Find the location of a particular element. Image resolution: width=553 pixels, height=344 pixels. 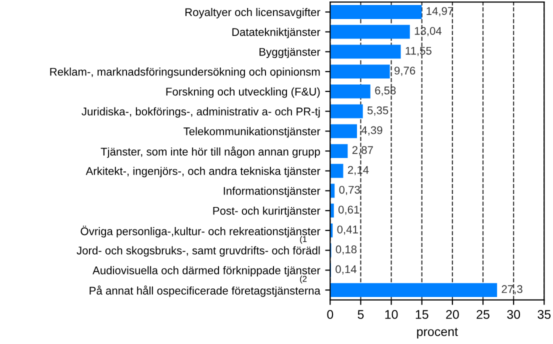

y-tick-label: Arkitekt-, ingenjörs-, och andra tekniska tjänster is located at coordinates (203, 172).